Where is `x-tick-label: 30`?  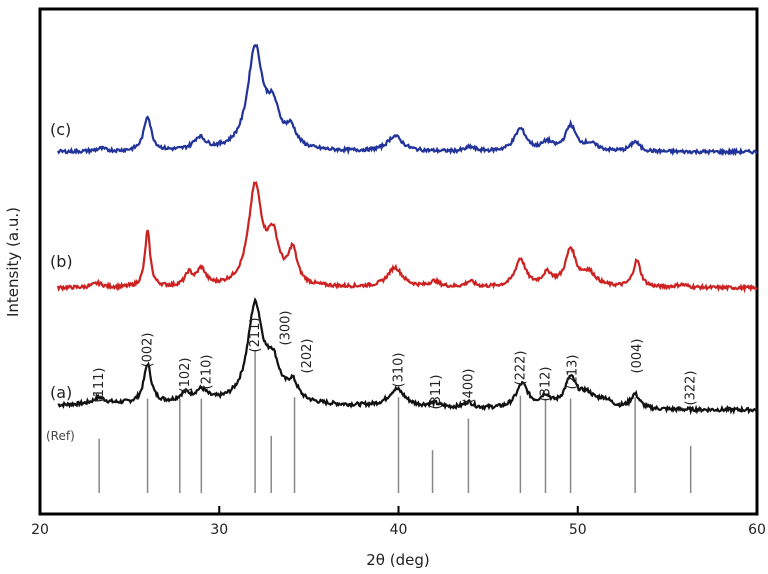 x-tick-label: 30 is located at coordinates (219, 530).